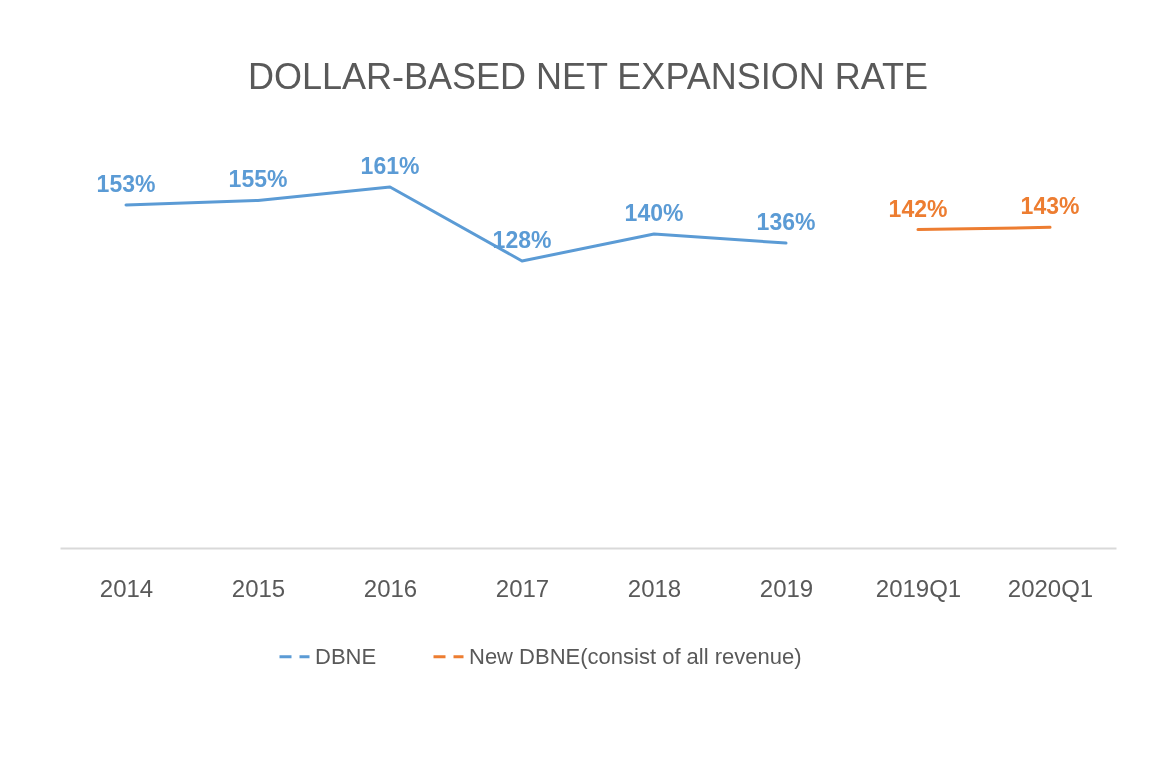  Describe the element at coordinates (522, 588) in the screenshot. I see `x-tick-label: 2017` at that location.